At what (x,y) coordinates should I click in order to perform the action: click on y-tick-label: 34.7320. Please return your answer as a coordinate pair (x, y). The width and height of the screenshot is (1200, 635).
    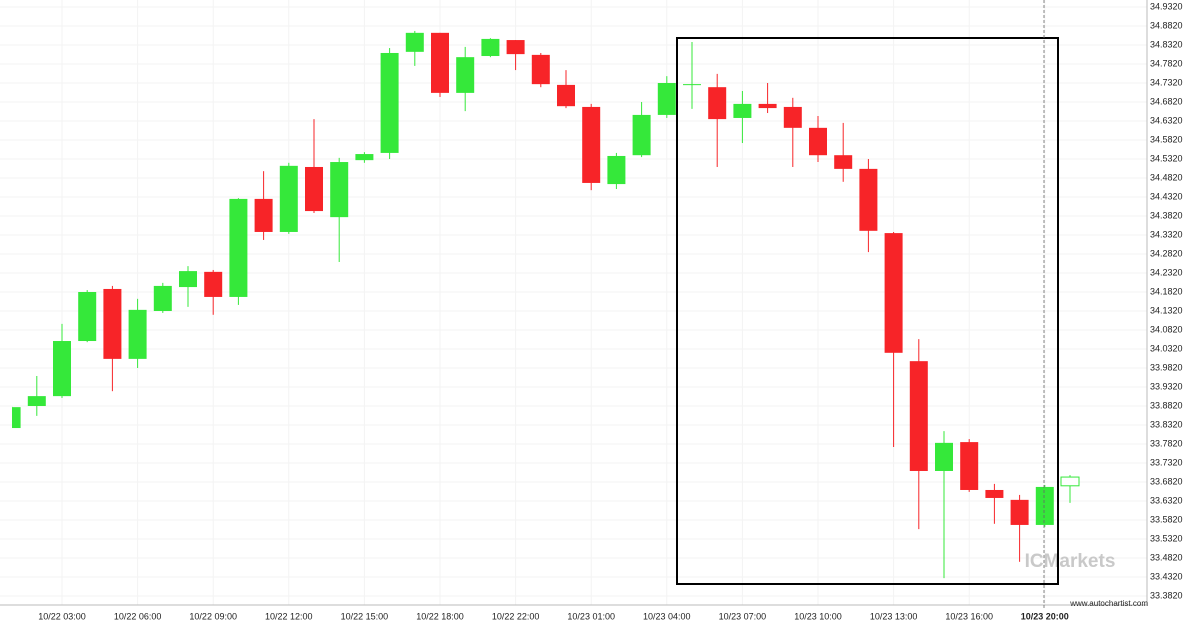
    Looking at the image, I should click on (1166, 82).